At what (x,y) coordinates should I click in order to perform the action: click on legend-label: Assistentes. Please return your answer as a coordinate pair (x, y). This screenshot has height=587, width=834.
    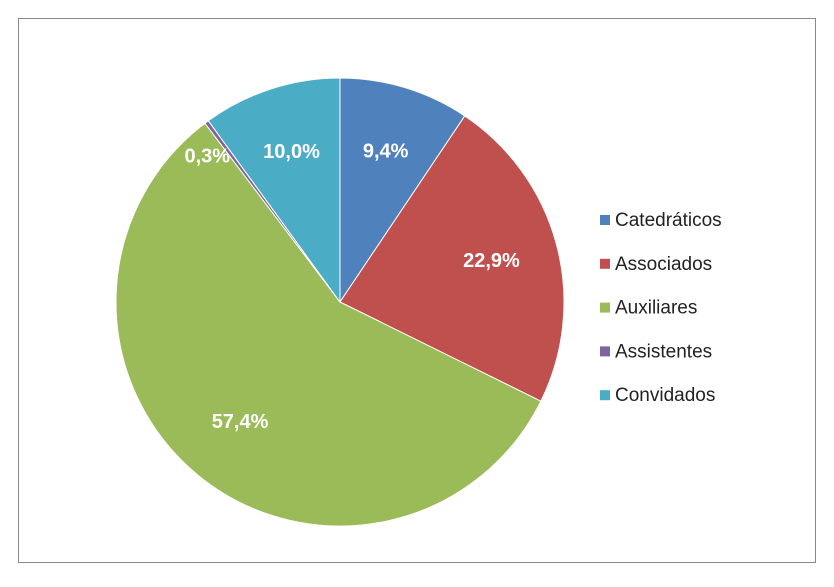
    Looking at the image, I should click on (663, 351).